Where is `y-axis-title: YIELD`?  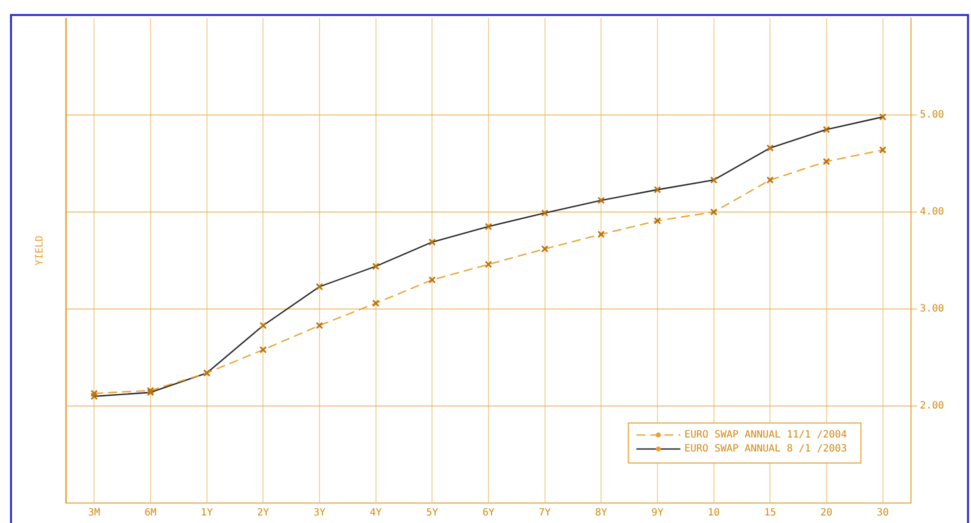 y-axis-title: YIELD is located at coordinates (40, 250).